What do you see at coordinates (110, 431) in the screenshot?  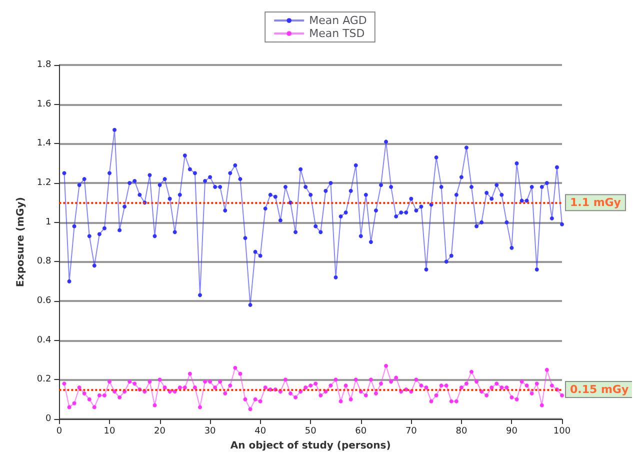 I see `x-tick-label: 10` at bounding box center [110, 431].